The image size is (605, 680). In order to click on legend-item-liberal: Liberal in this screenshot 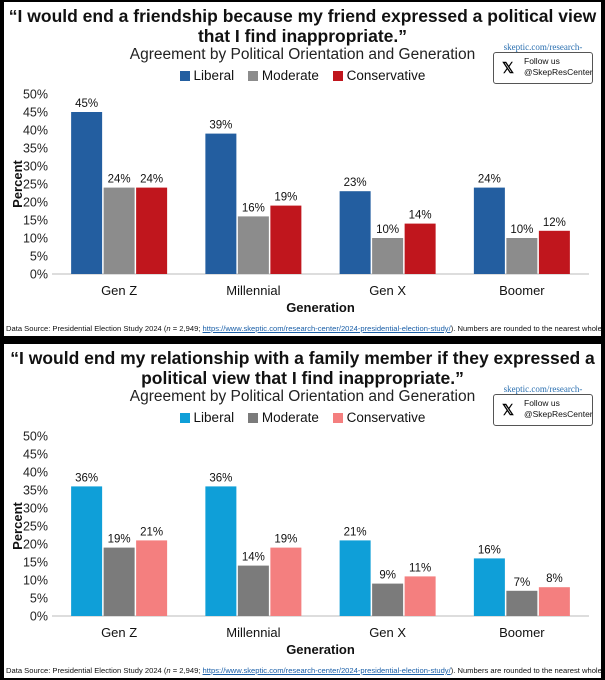, I will do `click(207, 75)`.